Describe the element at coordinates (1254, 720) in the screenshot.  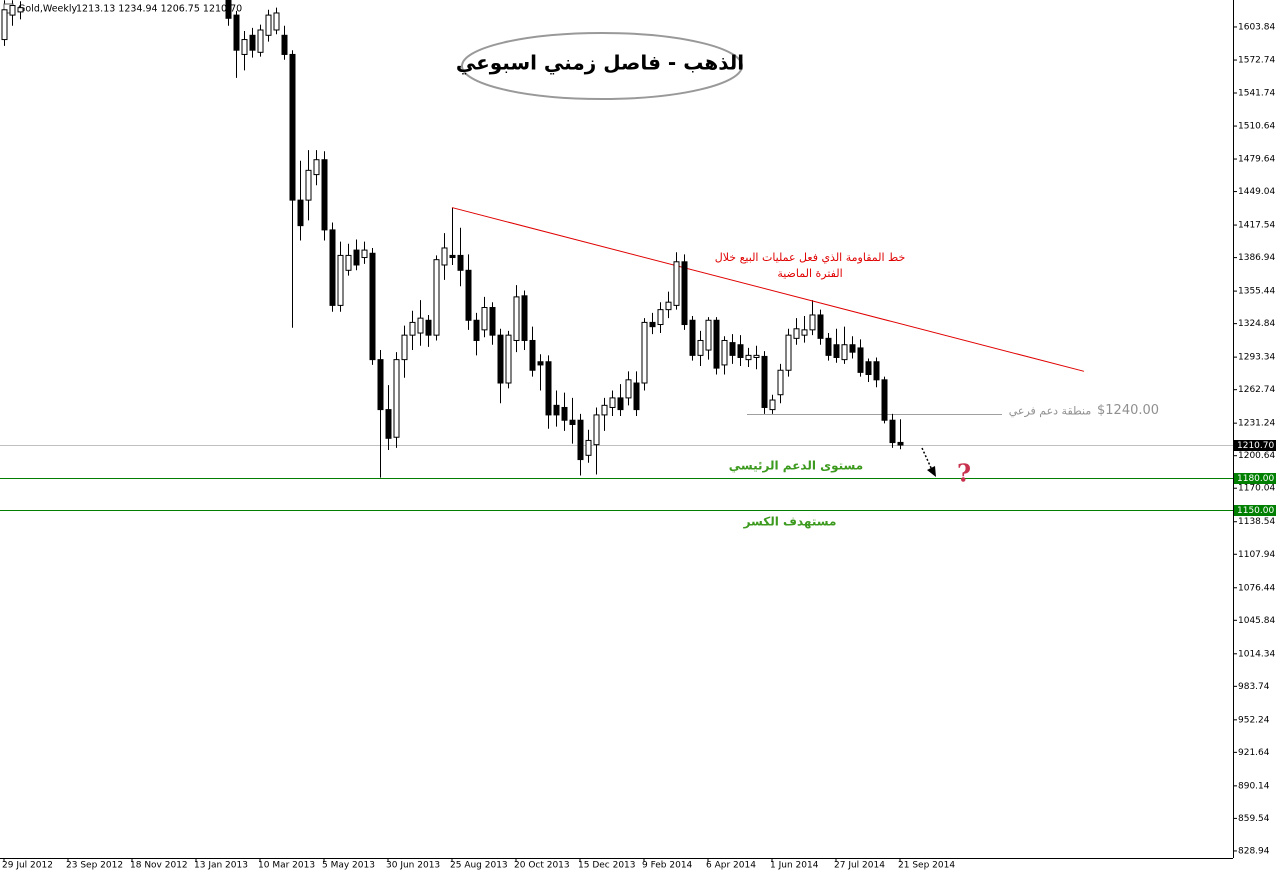
I see `y-tick-label: 952.24` at that location.